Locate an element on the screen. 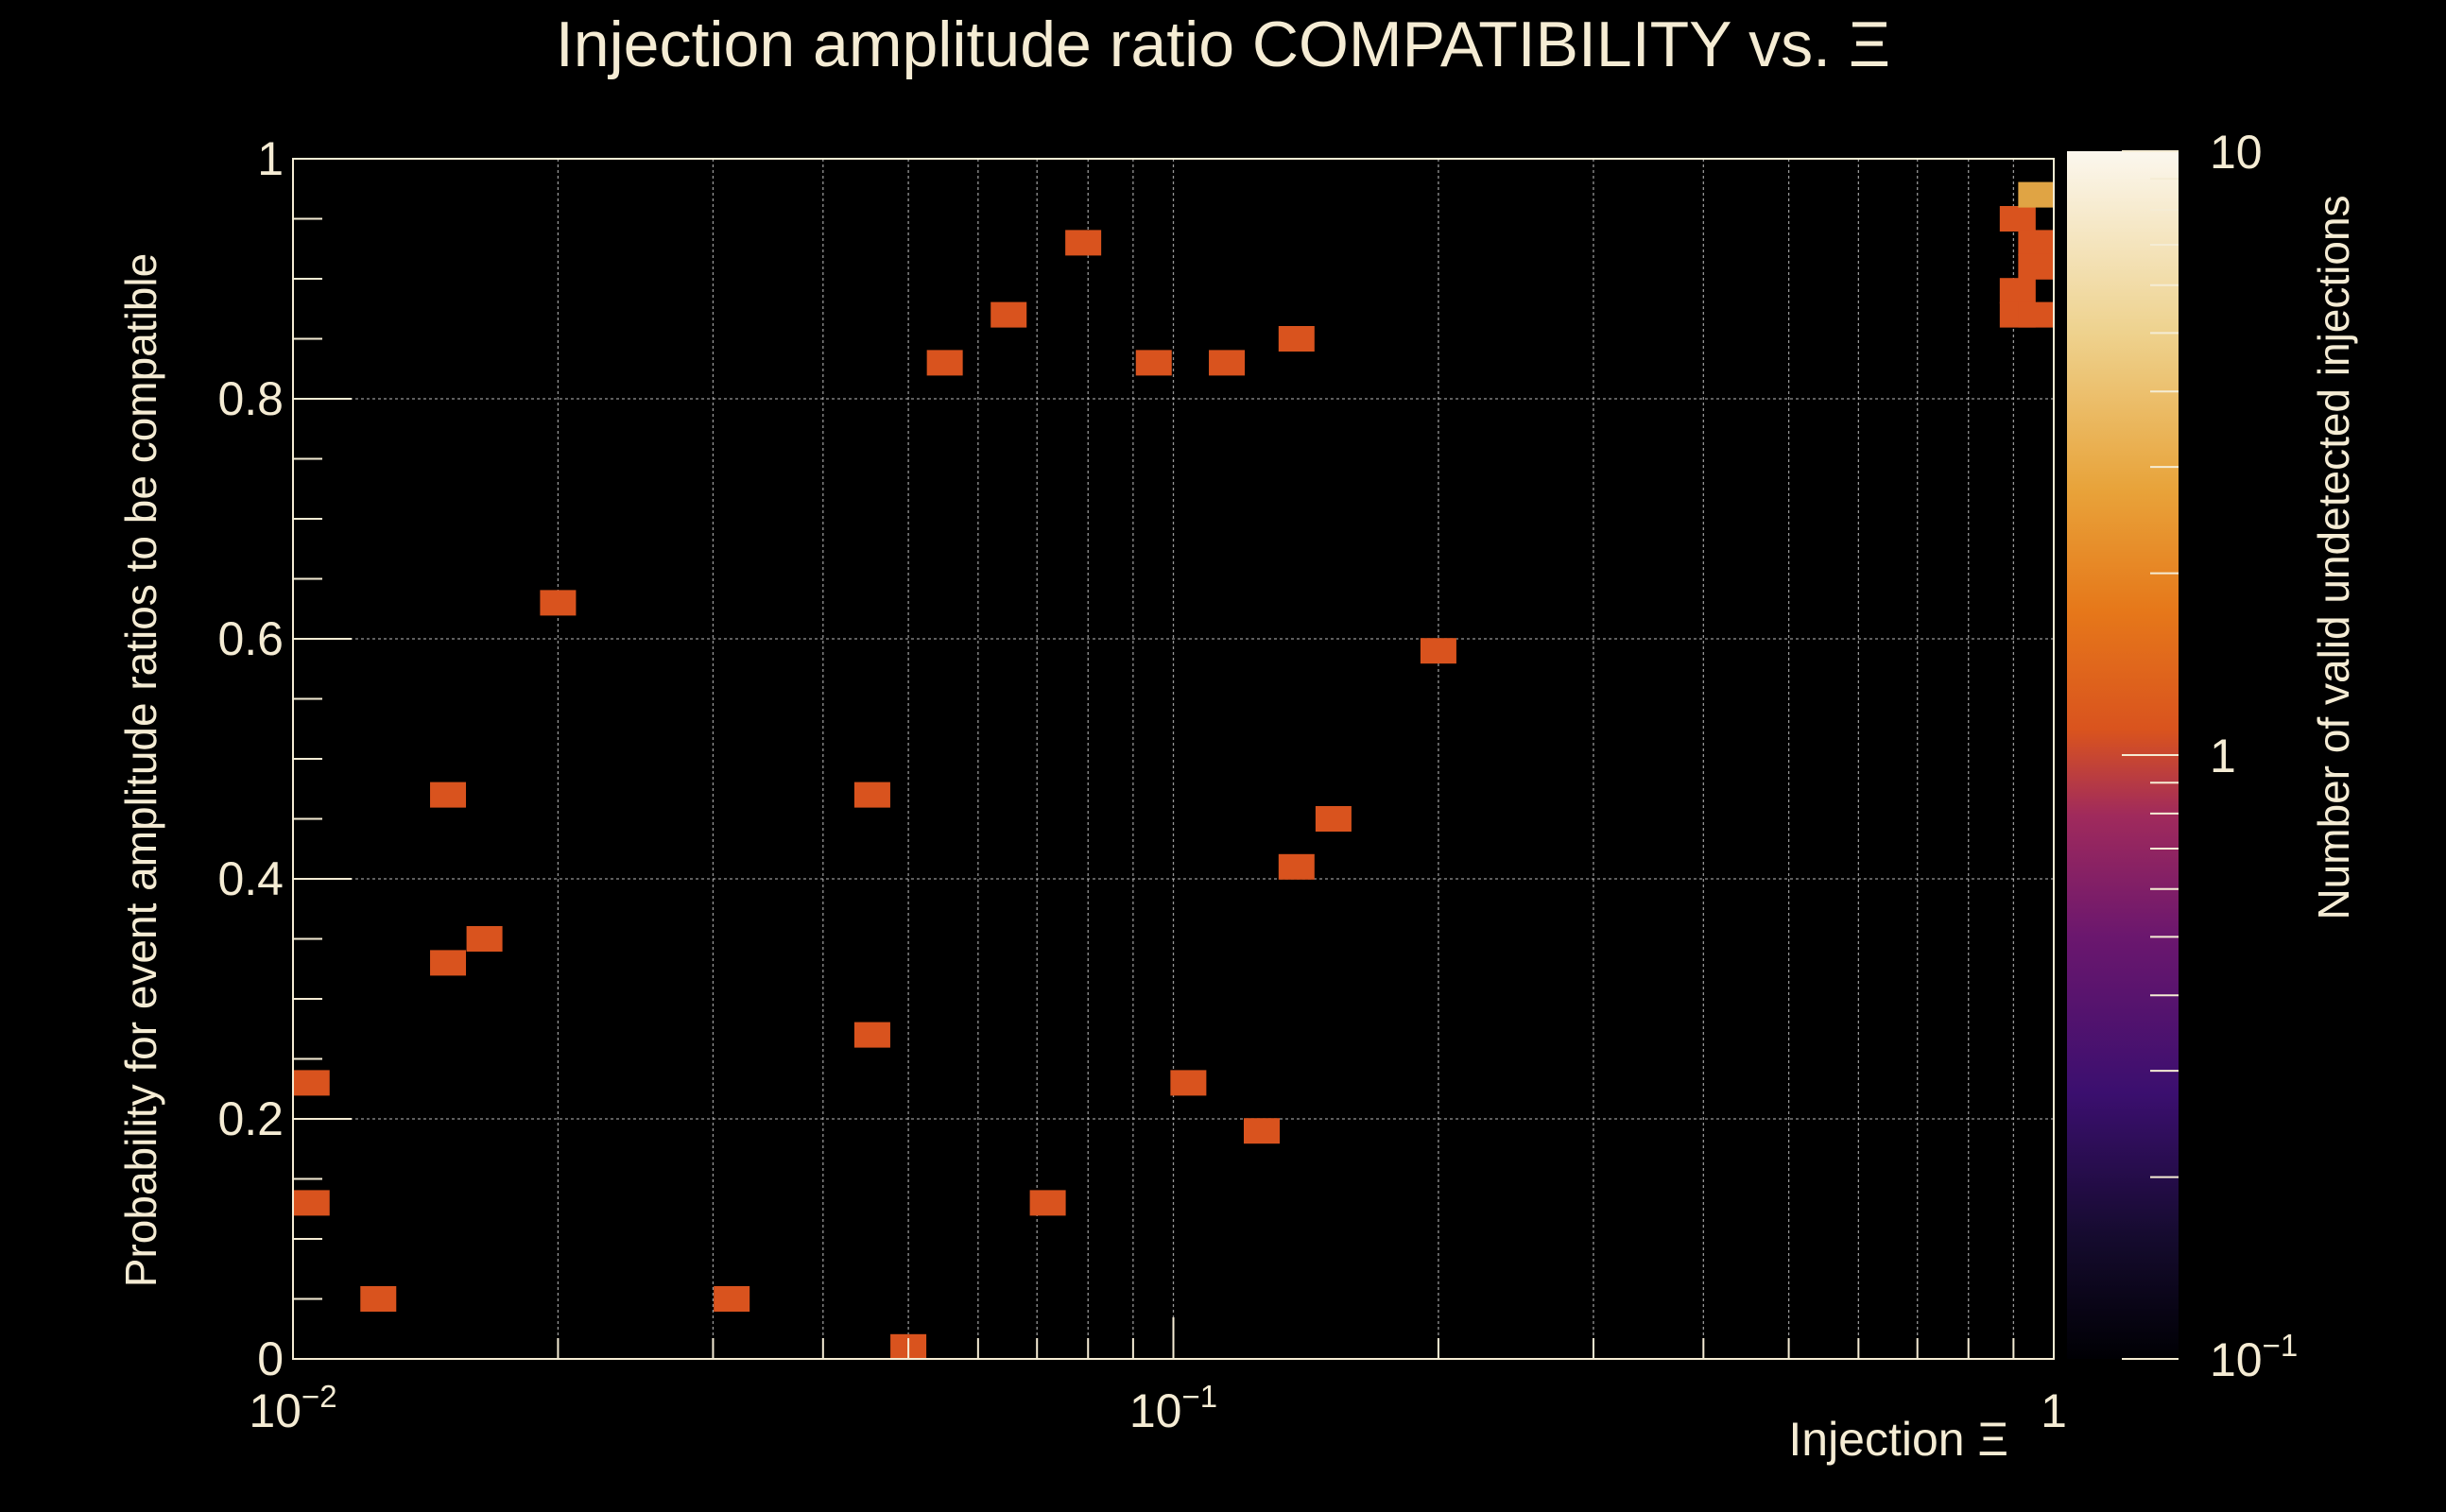 Image resolution: width=2446 pixels, height=1512 pixels. x-axis-ticks: 10⁻² 10⁻¹ 1 is located at coordinates (1158, 1377).